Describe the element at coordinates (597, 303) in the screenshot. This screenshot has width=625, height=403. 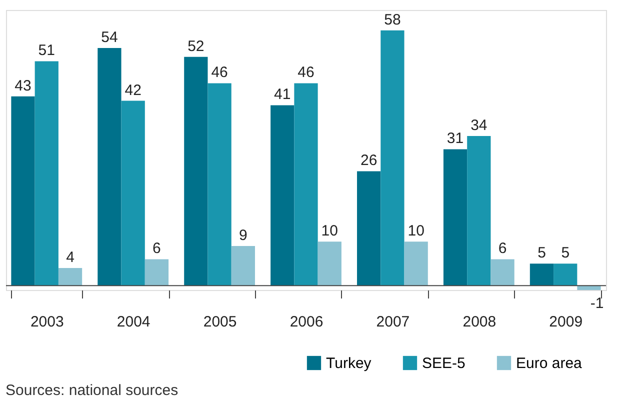
I see `data-label: -1` at that location.